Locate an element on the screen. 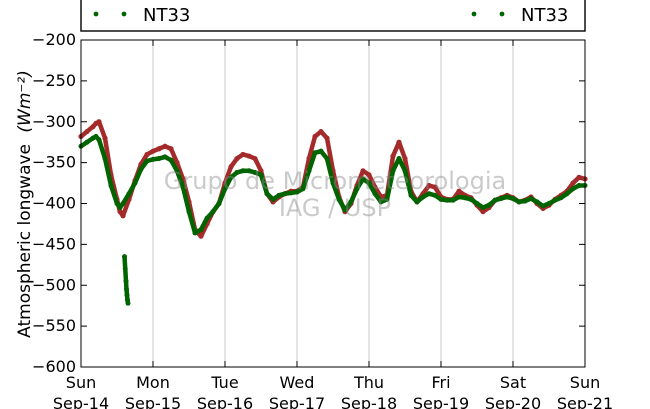 This screenshot has width=650, height=409. legend-label-1: NT33 is located at coordinates (166, 15).